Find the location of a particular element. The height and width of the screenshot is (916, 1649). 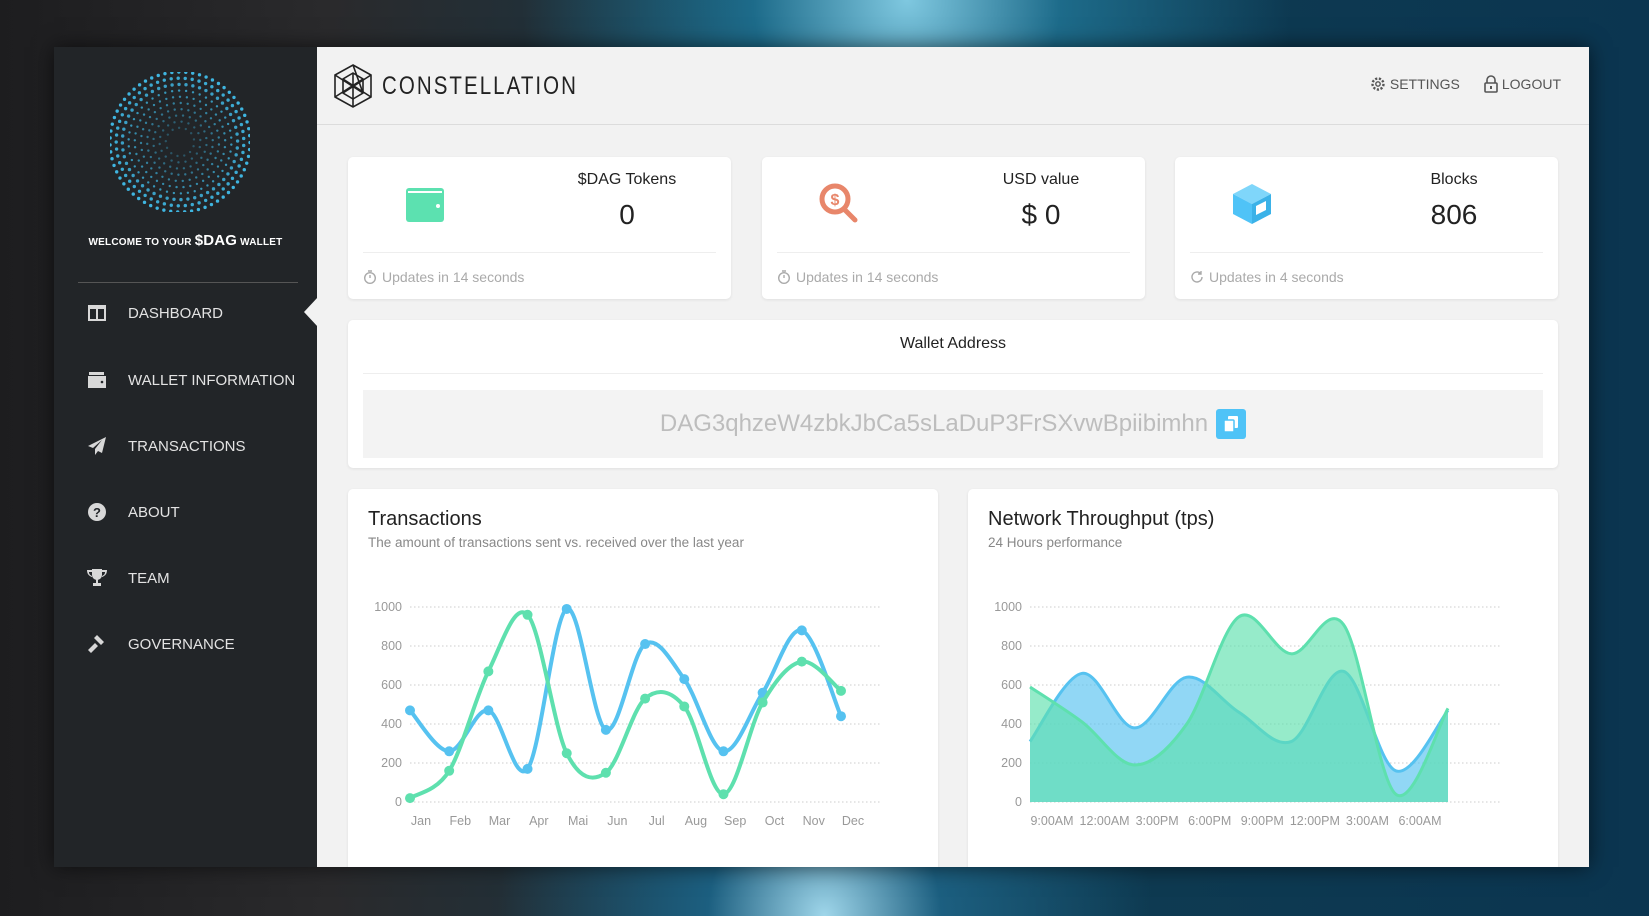

brand-name: CONSTELLATION is located at coordinates (480, 85).